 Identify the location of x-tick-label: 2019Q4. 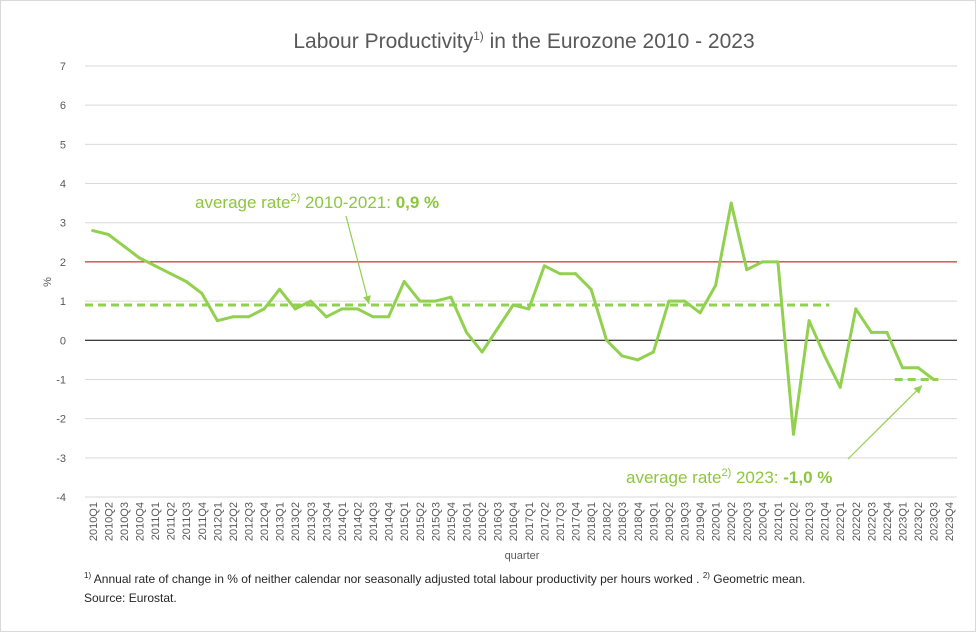
(701, 521).